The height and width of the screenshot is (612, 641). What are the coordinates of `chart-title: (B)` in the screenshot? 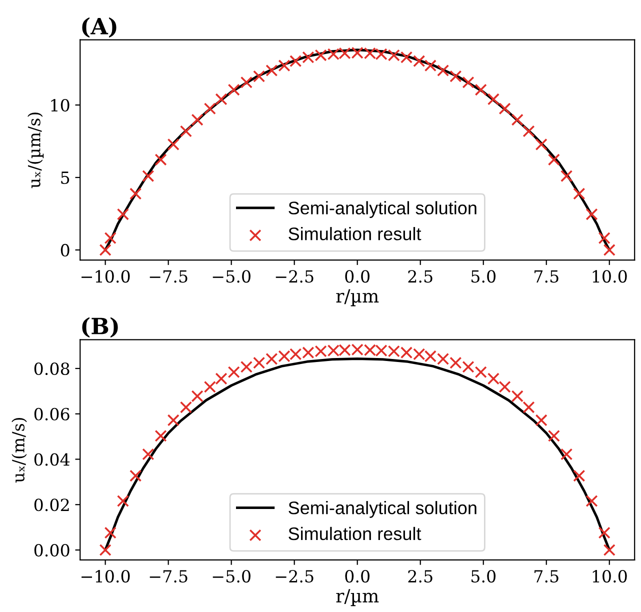 It's located at (100, 327).